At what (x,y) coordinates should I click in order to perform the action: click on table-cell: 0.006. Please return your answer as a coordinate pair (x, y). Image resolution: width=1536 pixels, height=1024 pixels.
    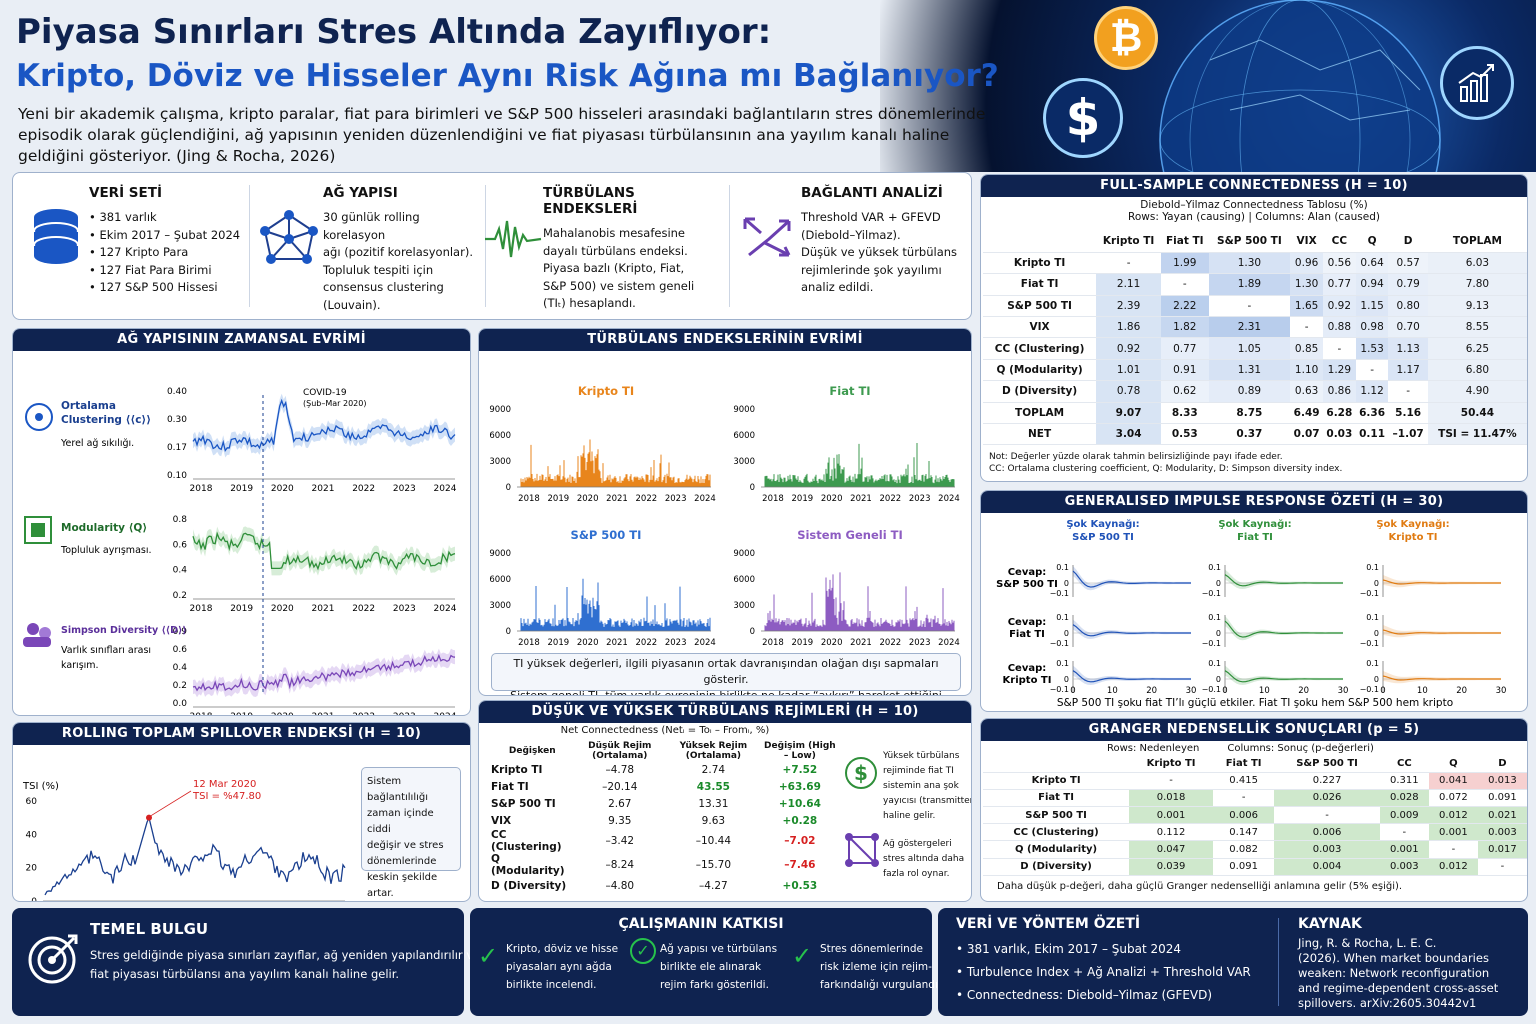
    Looking at the image, I should click on (1327, 832).